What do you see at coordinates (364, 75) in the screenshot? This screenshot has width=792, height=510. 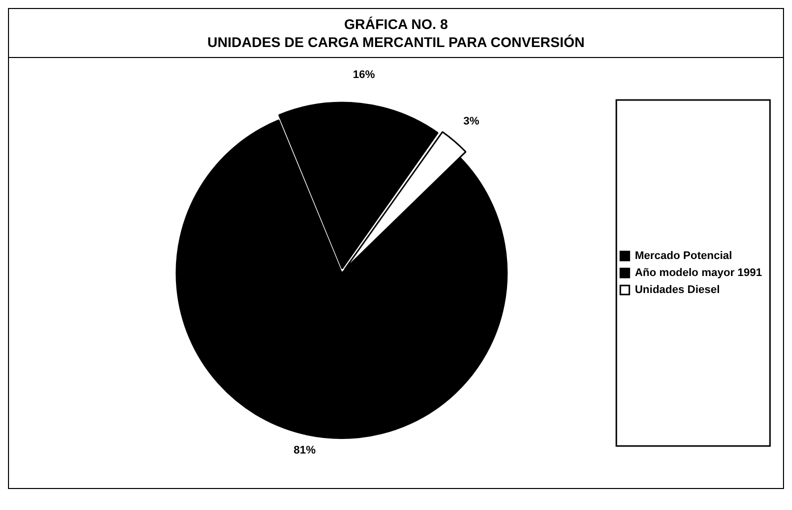 I see `data-label: 16%` at bounding box center [364, 75].